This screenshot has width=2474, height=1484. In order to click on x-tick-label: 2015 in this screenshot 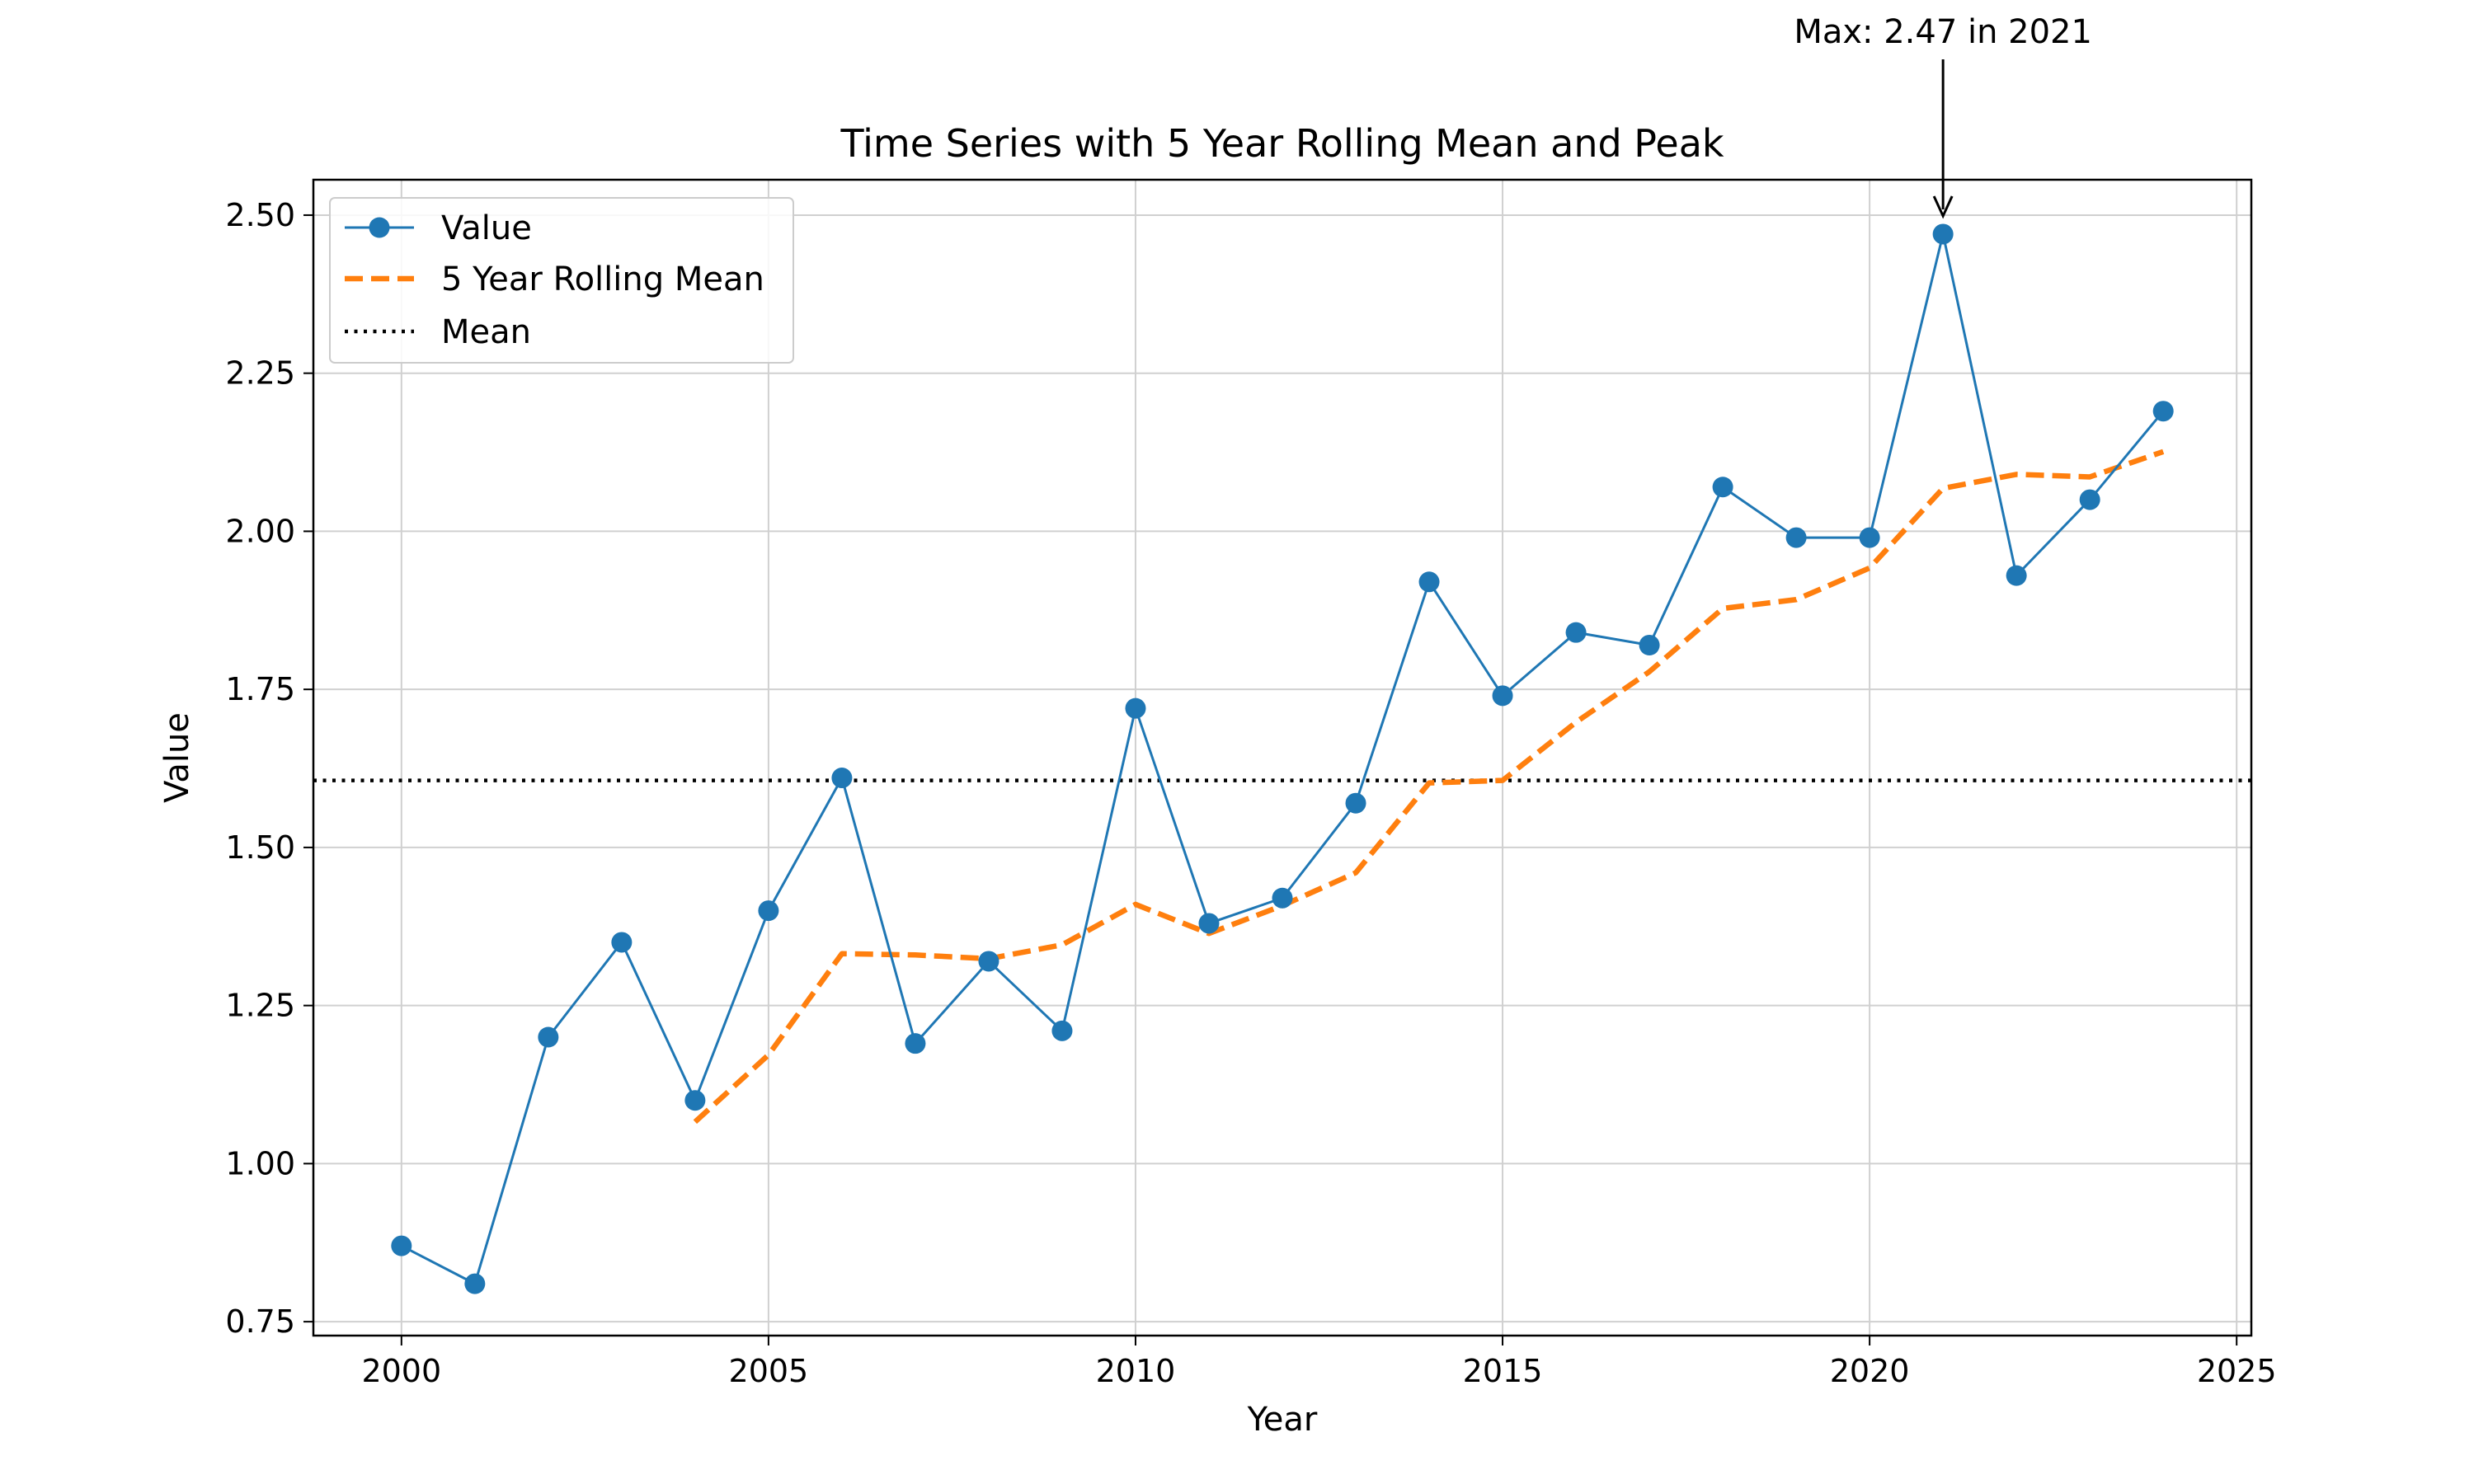, I will do `click(1503, 1371)`.